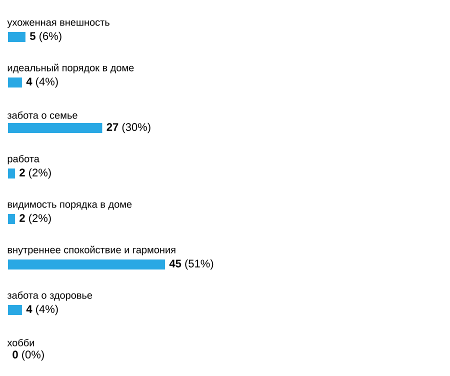 The height and width of the screenshot is (376, 450). I want to click on y-tick-label: работа, so click(24, 159).